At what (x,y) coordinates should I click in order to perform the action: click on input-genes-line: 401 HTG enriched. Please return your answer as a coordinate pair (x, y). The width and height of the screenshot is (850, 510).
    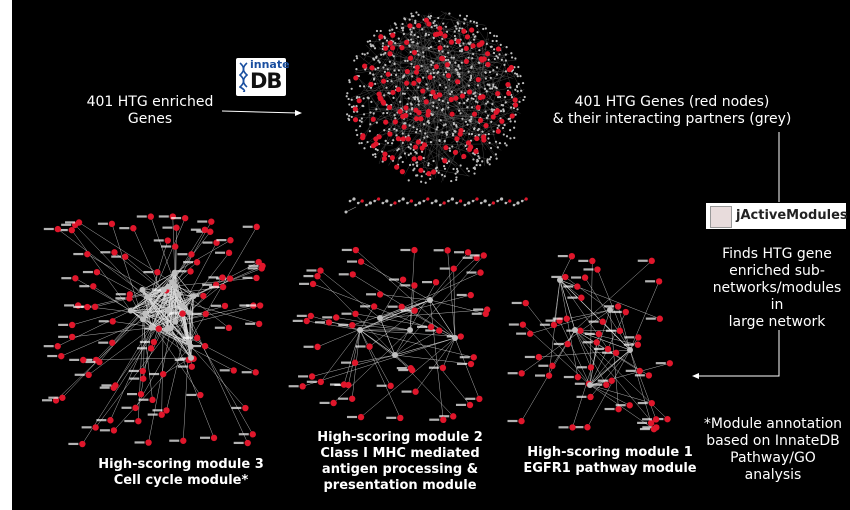
    Looking at the image, I should click on (150, 102).